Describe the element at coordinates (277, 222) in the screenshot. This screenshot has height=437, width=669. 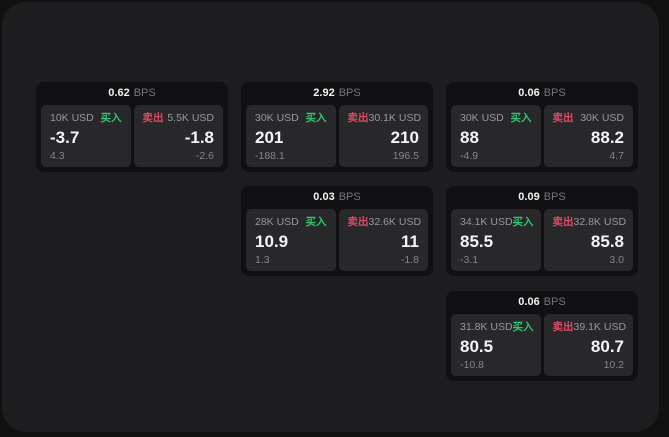
I see `buy-amount: 28K USD` at that location.